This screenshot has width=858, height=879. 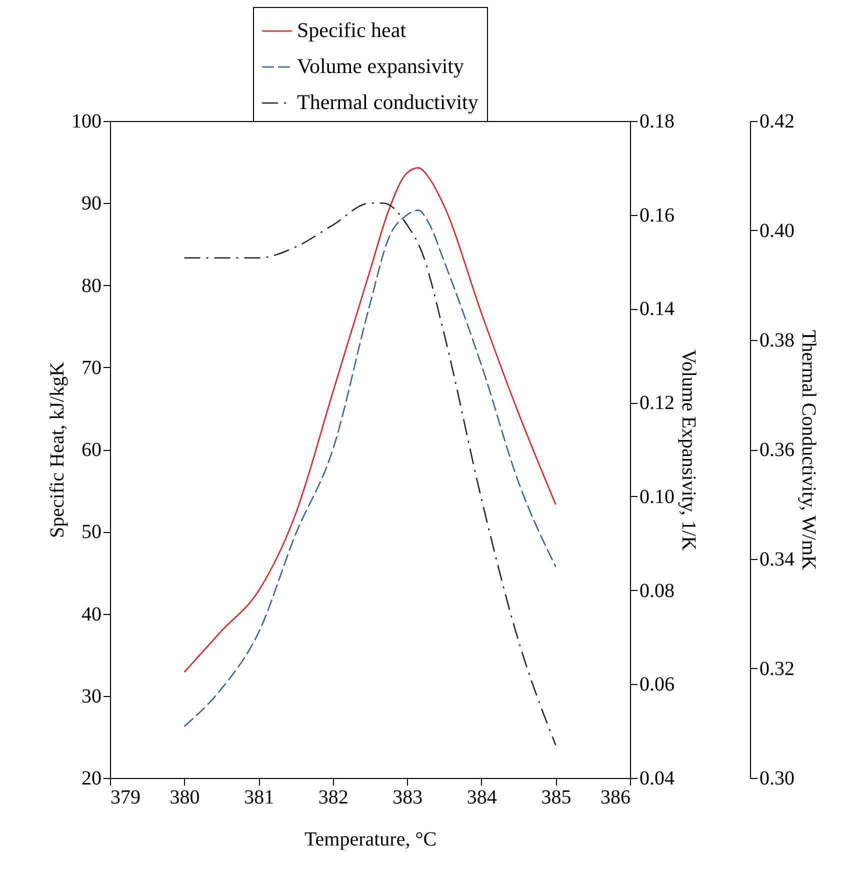 I want to click on legend-label: Volume expansivity, so click(x=381, y=66).